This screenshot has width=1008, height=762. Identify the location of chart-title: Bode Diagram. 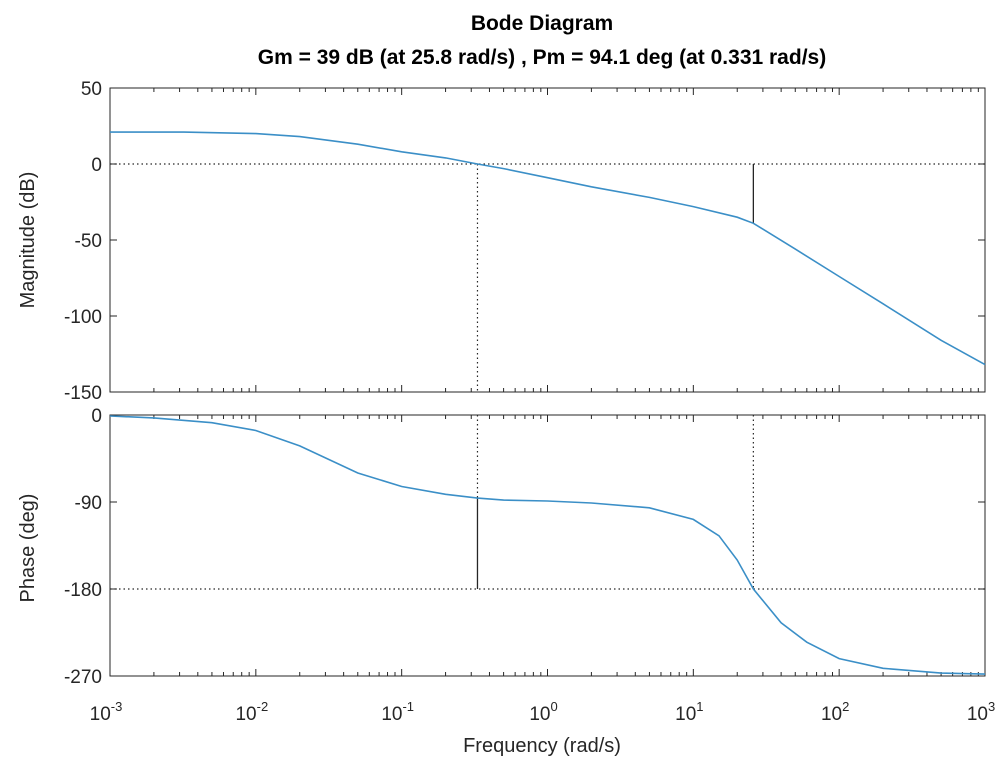
(542, 23).